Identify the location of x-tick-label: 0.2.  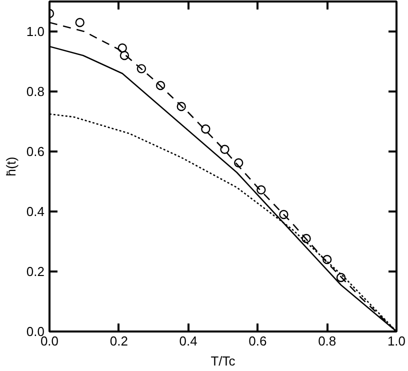
(119, 341).